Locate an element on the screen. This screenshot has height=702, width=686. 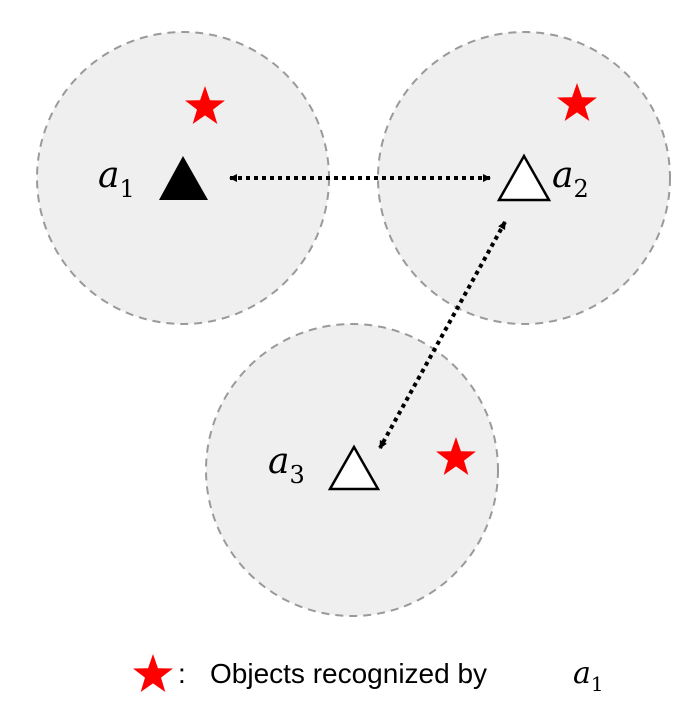
legend-colon: : is located at coordinates (182, 673).